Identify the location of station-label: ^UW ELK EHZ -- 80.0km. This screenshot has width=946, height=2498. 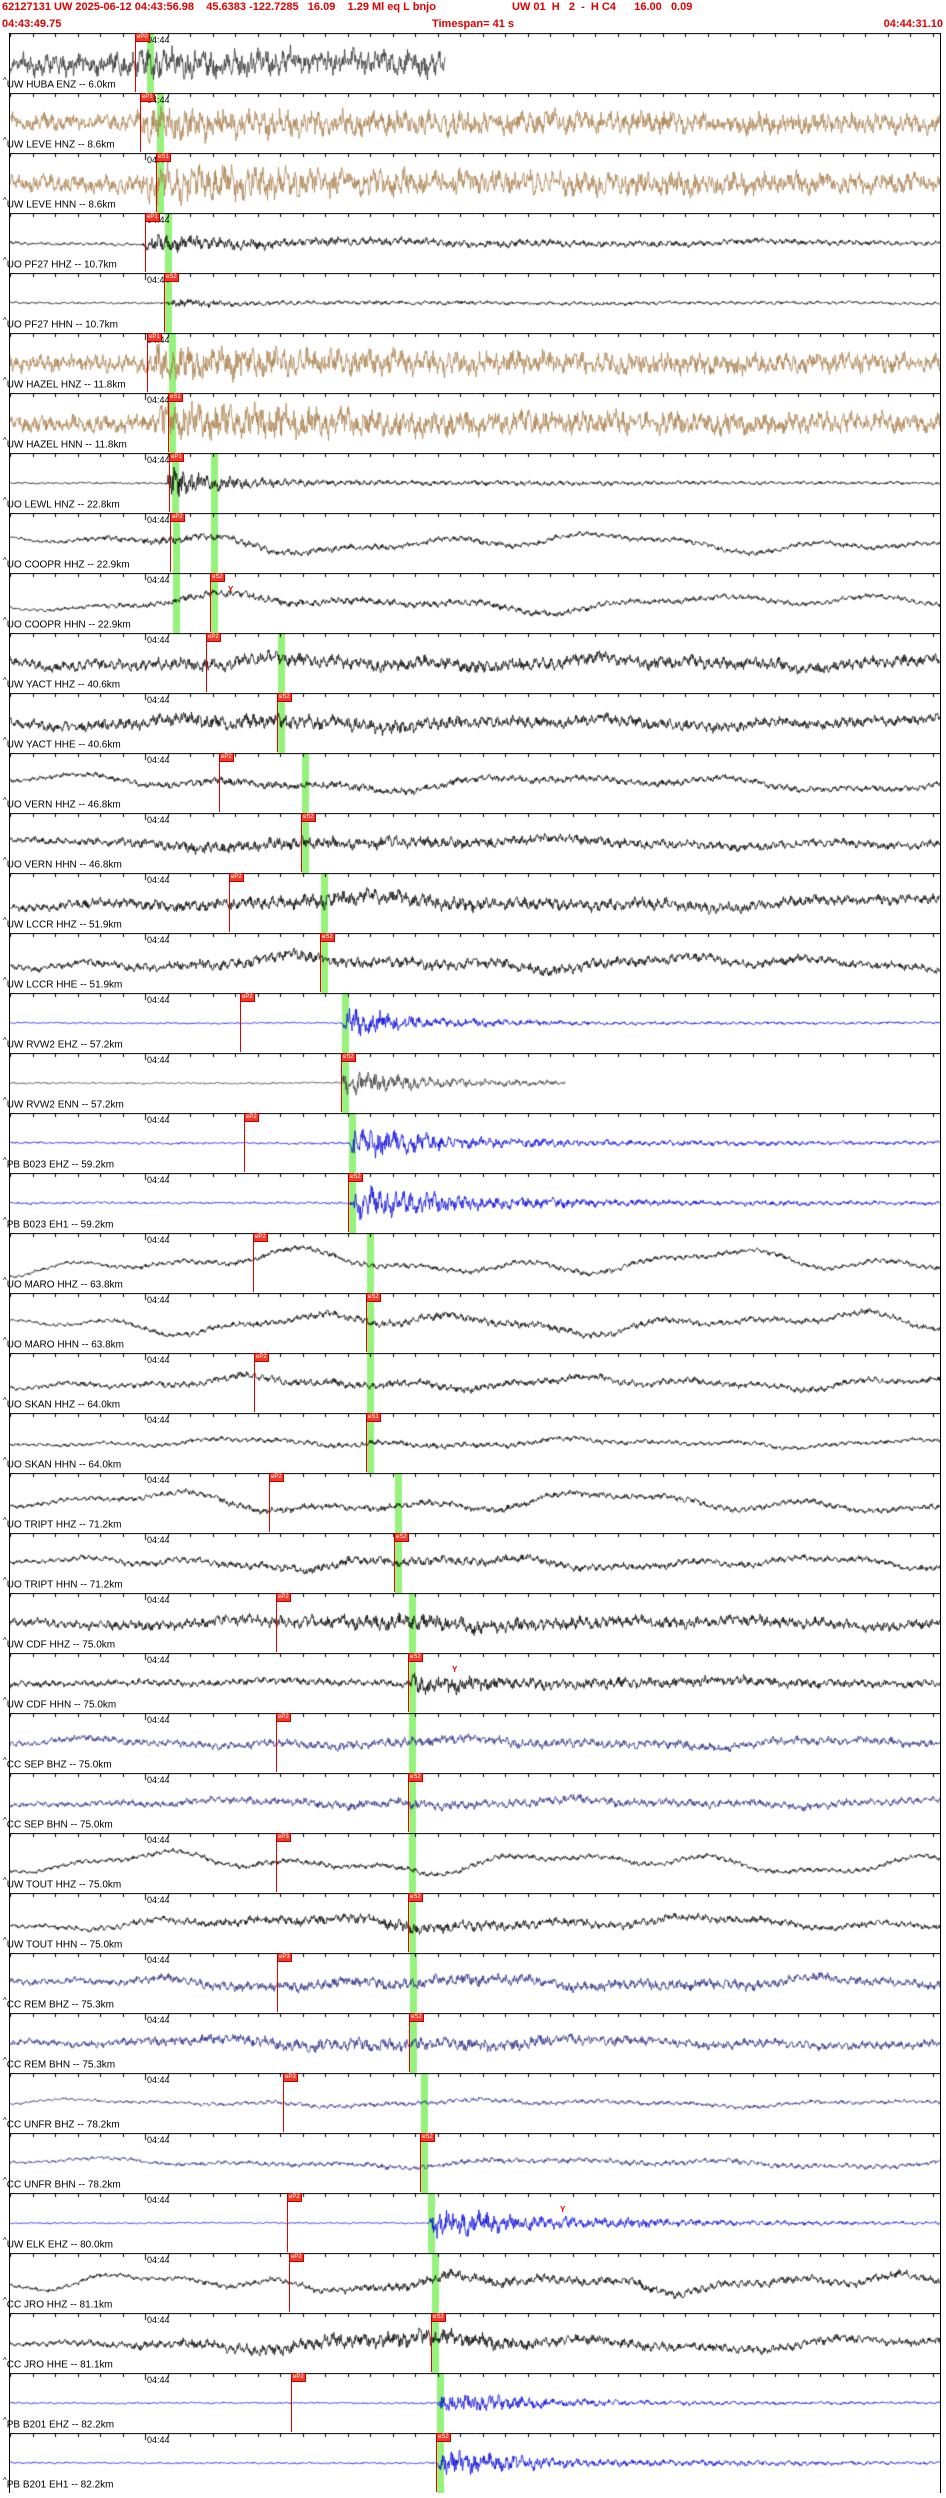
(58, 2243).